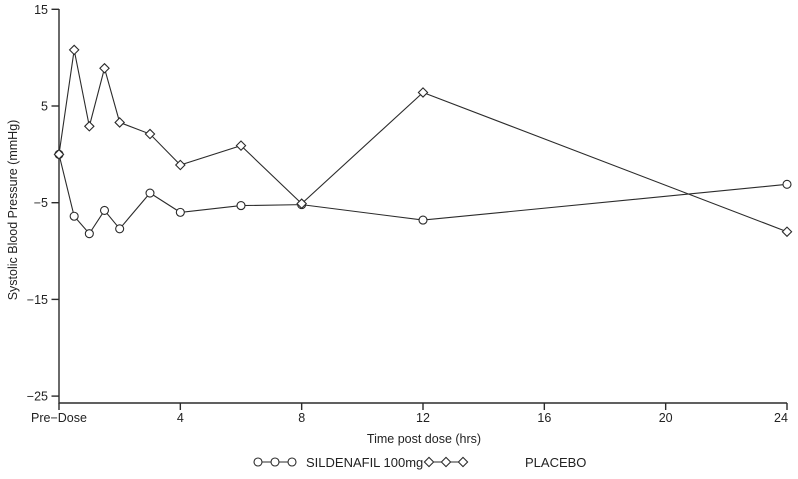  I want to click on x-tick-label: 24, so click(781, 418).